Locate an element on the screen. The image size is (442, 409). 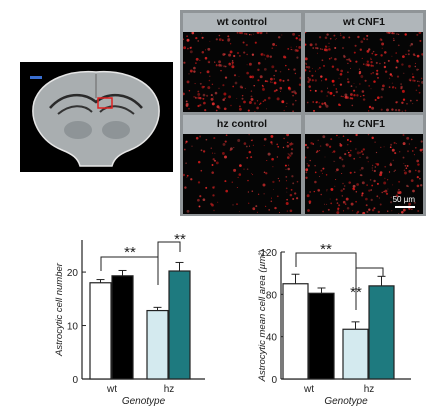
scale-mark is located at coordinates (36, 77).